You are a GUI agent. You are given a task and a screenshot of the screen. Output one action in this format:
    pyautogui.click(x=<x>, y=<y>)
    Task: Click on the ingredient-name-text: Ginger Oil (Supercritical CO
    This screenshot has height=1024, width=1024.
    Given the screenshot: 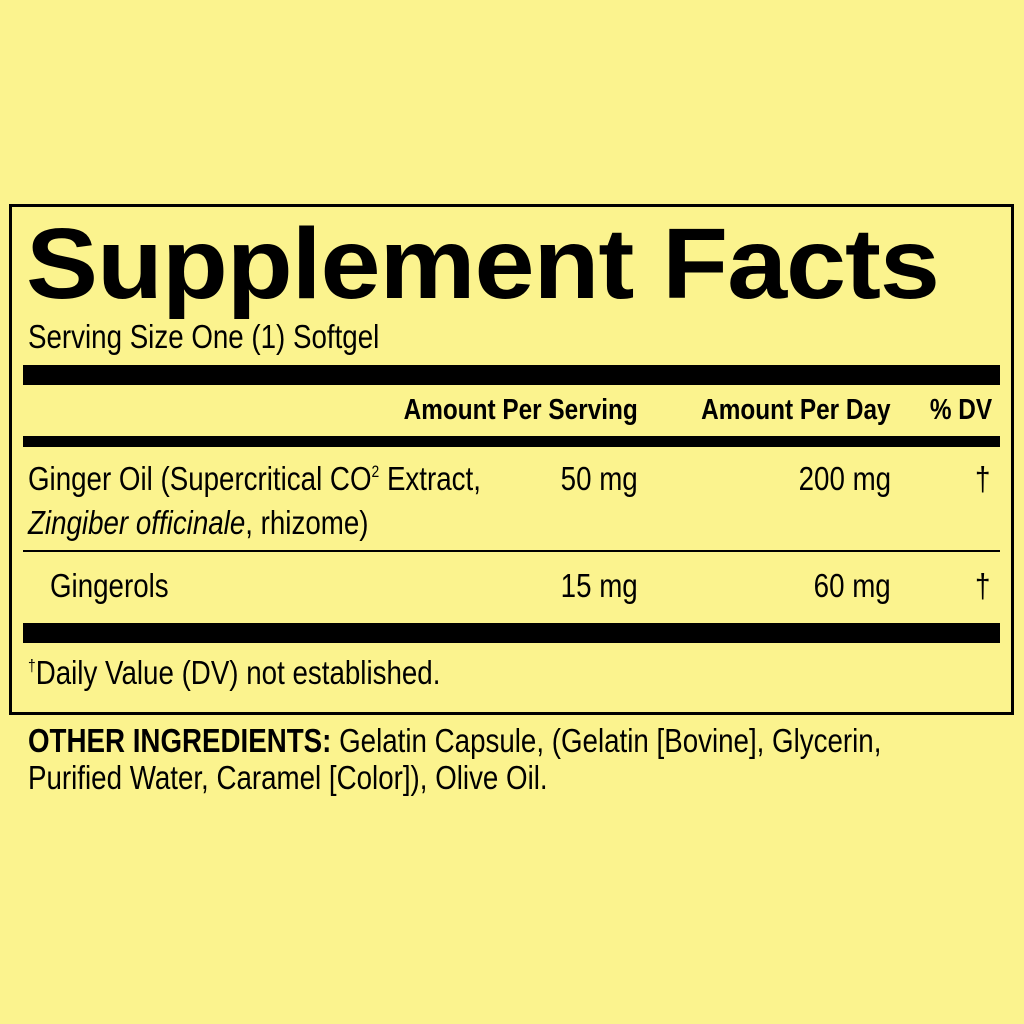 What is the action you would take?
    pyautogui.click(x=200, y=478)
    